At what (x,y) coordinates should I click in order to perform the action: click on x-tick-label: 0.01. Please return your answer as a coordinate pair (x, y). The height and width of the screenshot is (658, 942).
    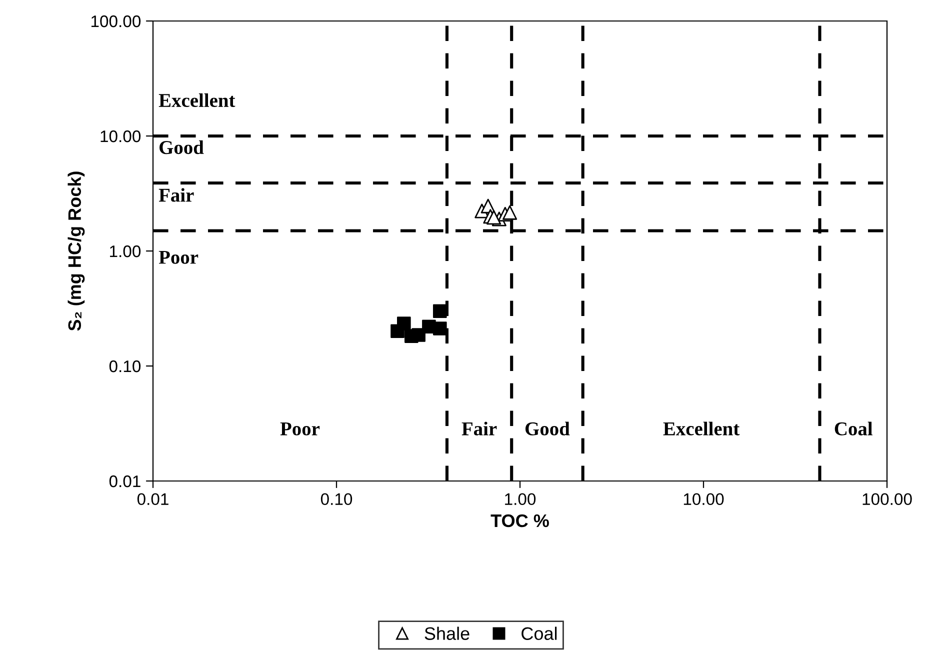
    Looking at the image, I should click on (152, 499).